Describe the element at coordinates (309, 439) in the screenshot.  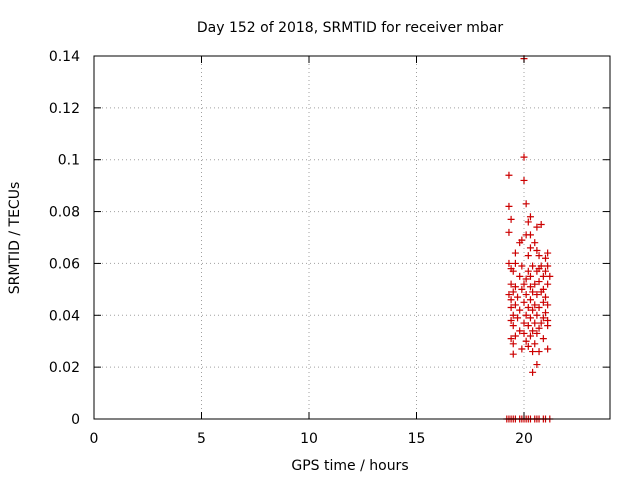
I see `x-tick-label: 10` at that location.